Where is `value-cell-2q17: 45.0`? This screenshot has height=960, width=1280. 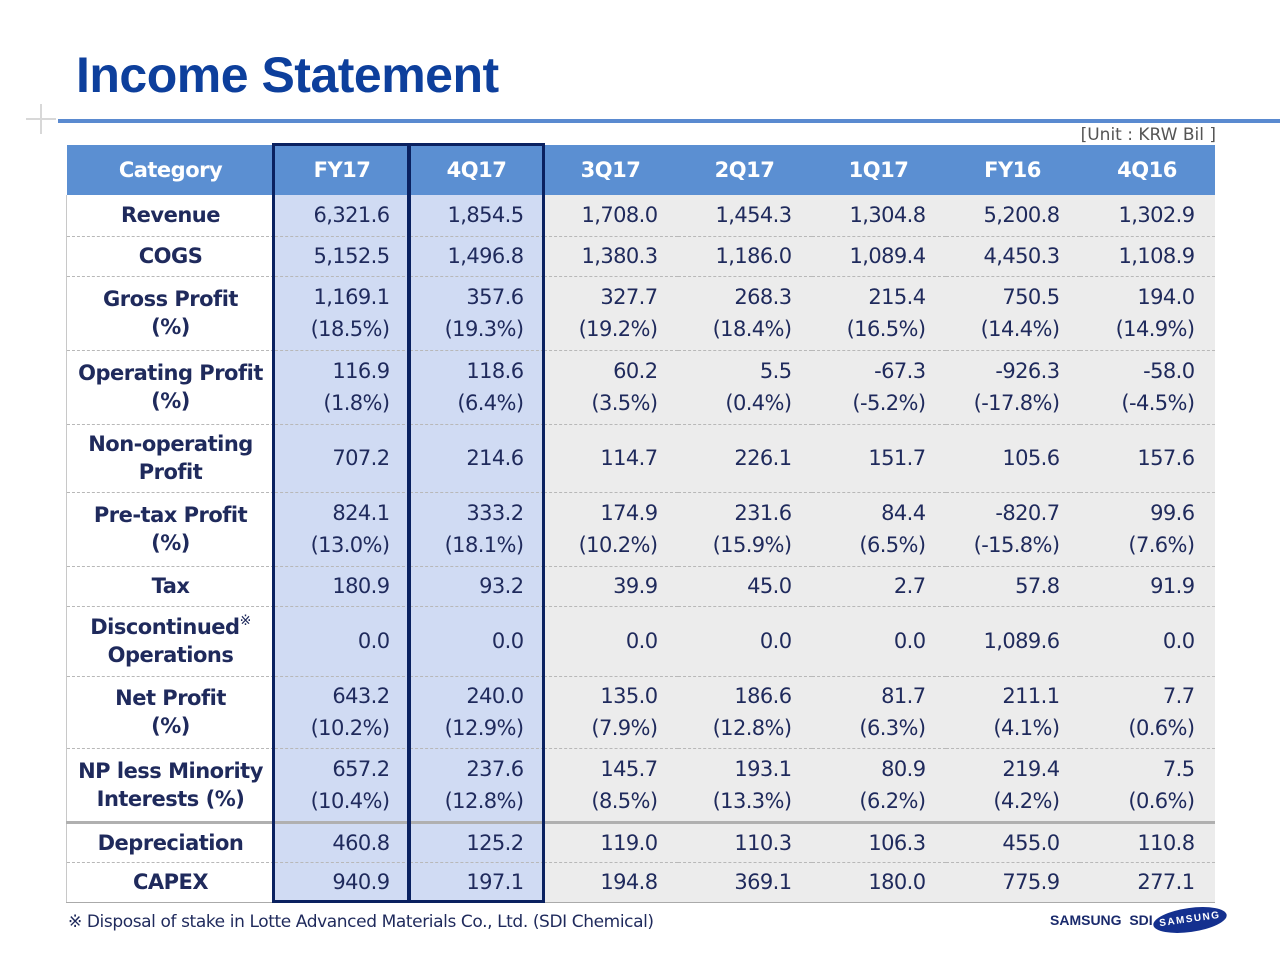
value-cell-2q17: 45.0 is located at coordinates (744, 586).